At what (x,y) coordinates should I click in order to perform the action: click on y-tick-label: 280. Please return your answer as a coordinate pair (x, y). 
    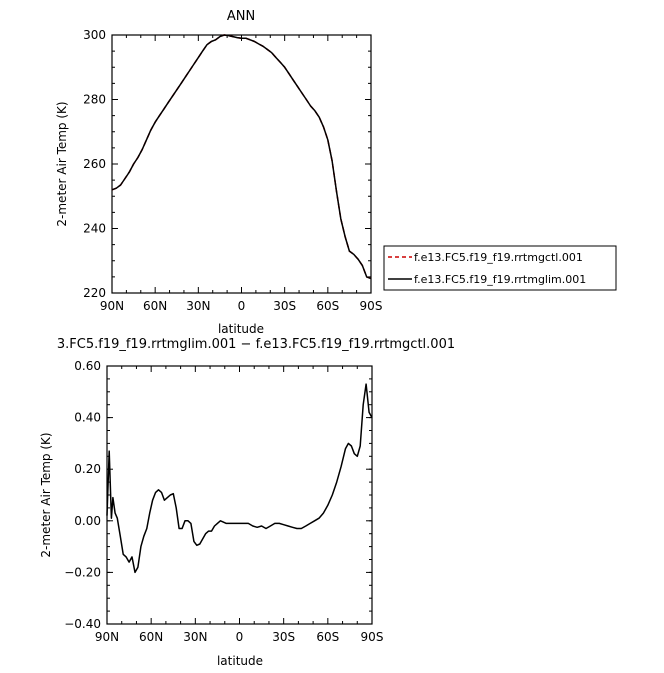
    Looking at the image, I should click on (94, 100).